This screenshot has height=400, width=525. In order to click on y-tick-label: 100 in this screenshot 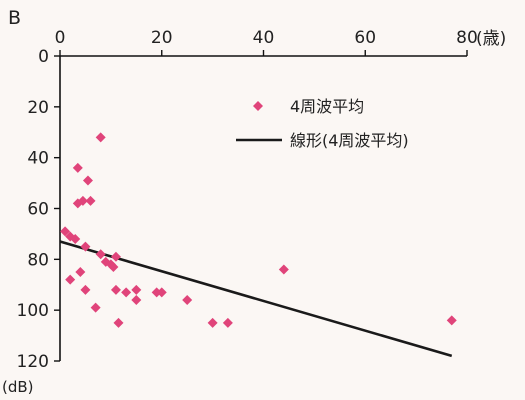, I will do `click(33, 311)`.